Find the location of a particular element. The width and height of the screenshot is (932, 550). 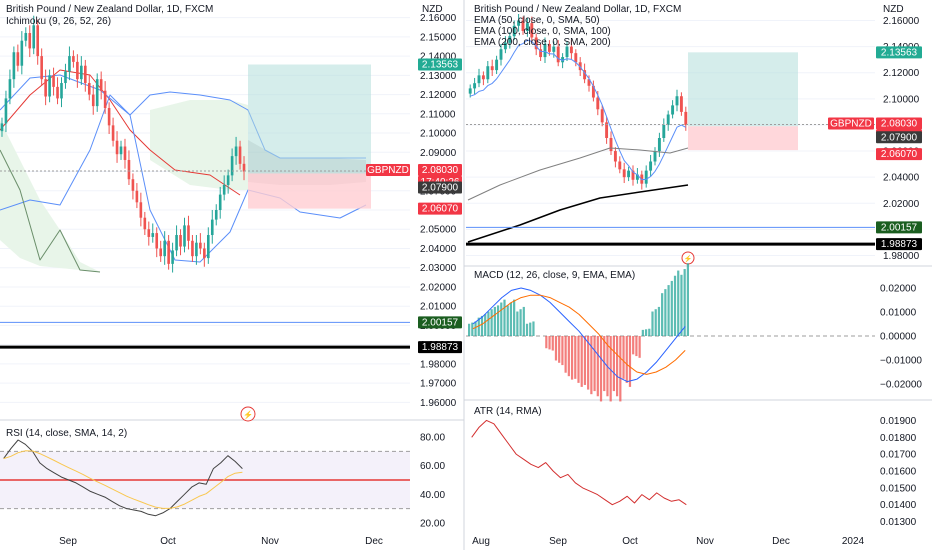

right-atr-tick-label: 0.01800 is located at coordinates (898, 438).